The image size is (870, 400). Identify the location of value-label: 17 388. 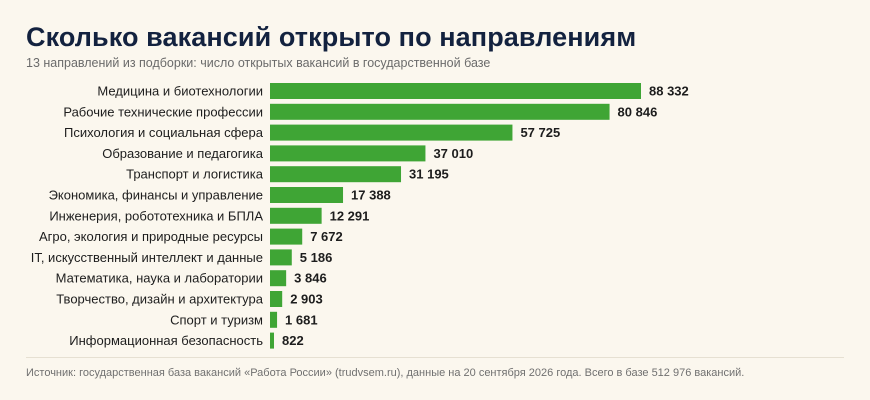
(371, 195).